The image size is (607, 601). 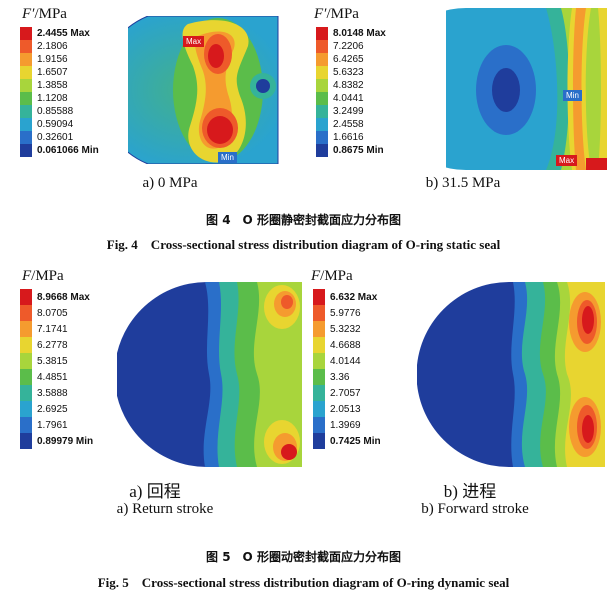 What do you see at coordinates (65, 441) in the screenshot?
I see `legend-value: 0.89979 Min` at bounding box center [65, 441].